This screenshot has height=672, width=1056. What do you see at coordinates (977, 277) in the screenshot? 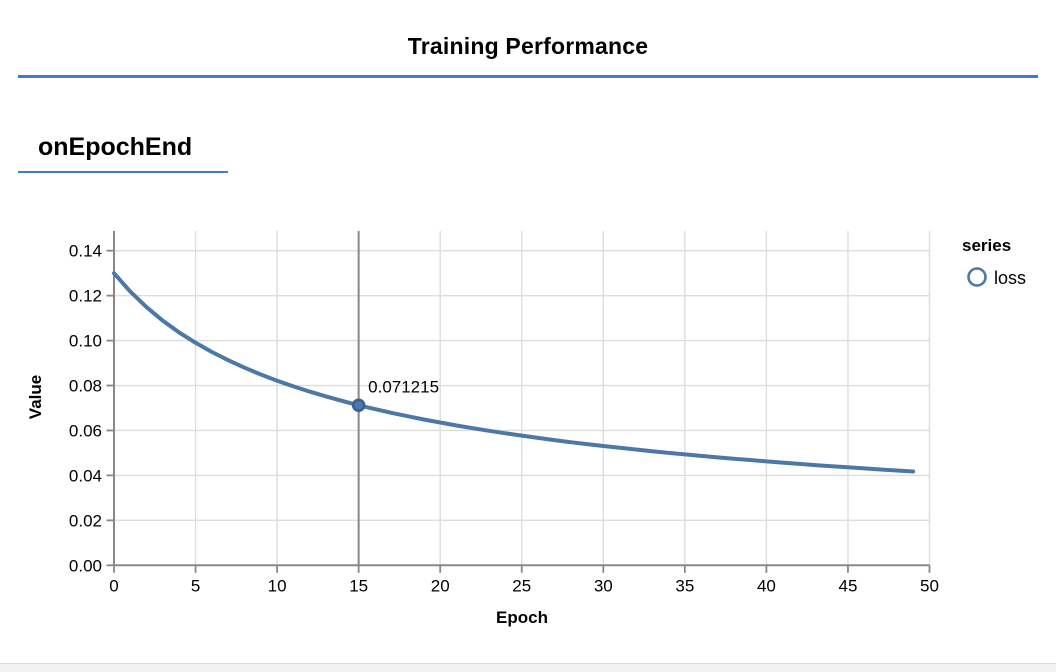
I see `legend-loss-circle-icon` at bounding box center [977, 277].